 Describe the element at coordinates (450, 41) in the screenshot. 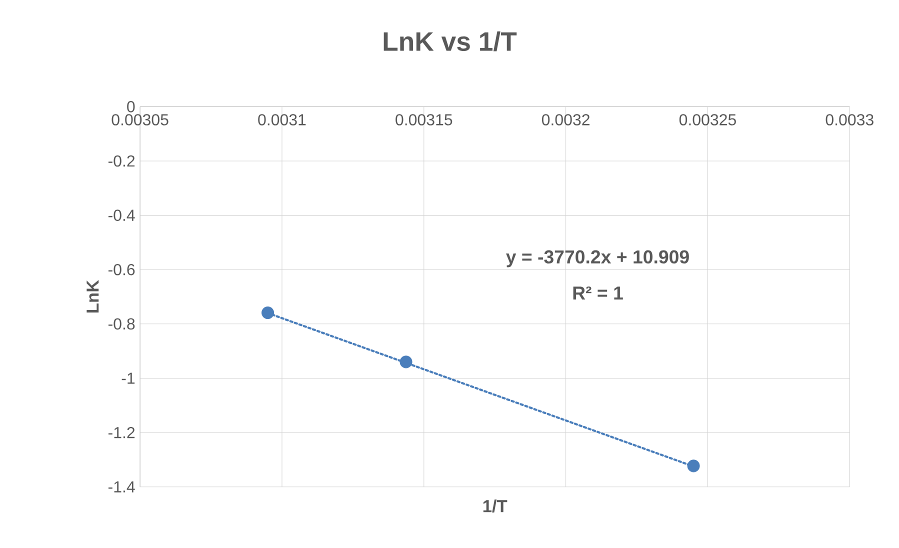

I see `chart-title: LnK vs 1/T` at that location.